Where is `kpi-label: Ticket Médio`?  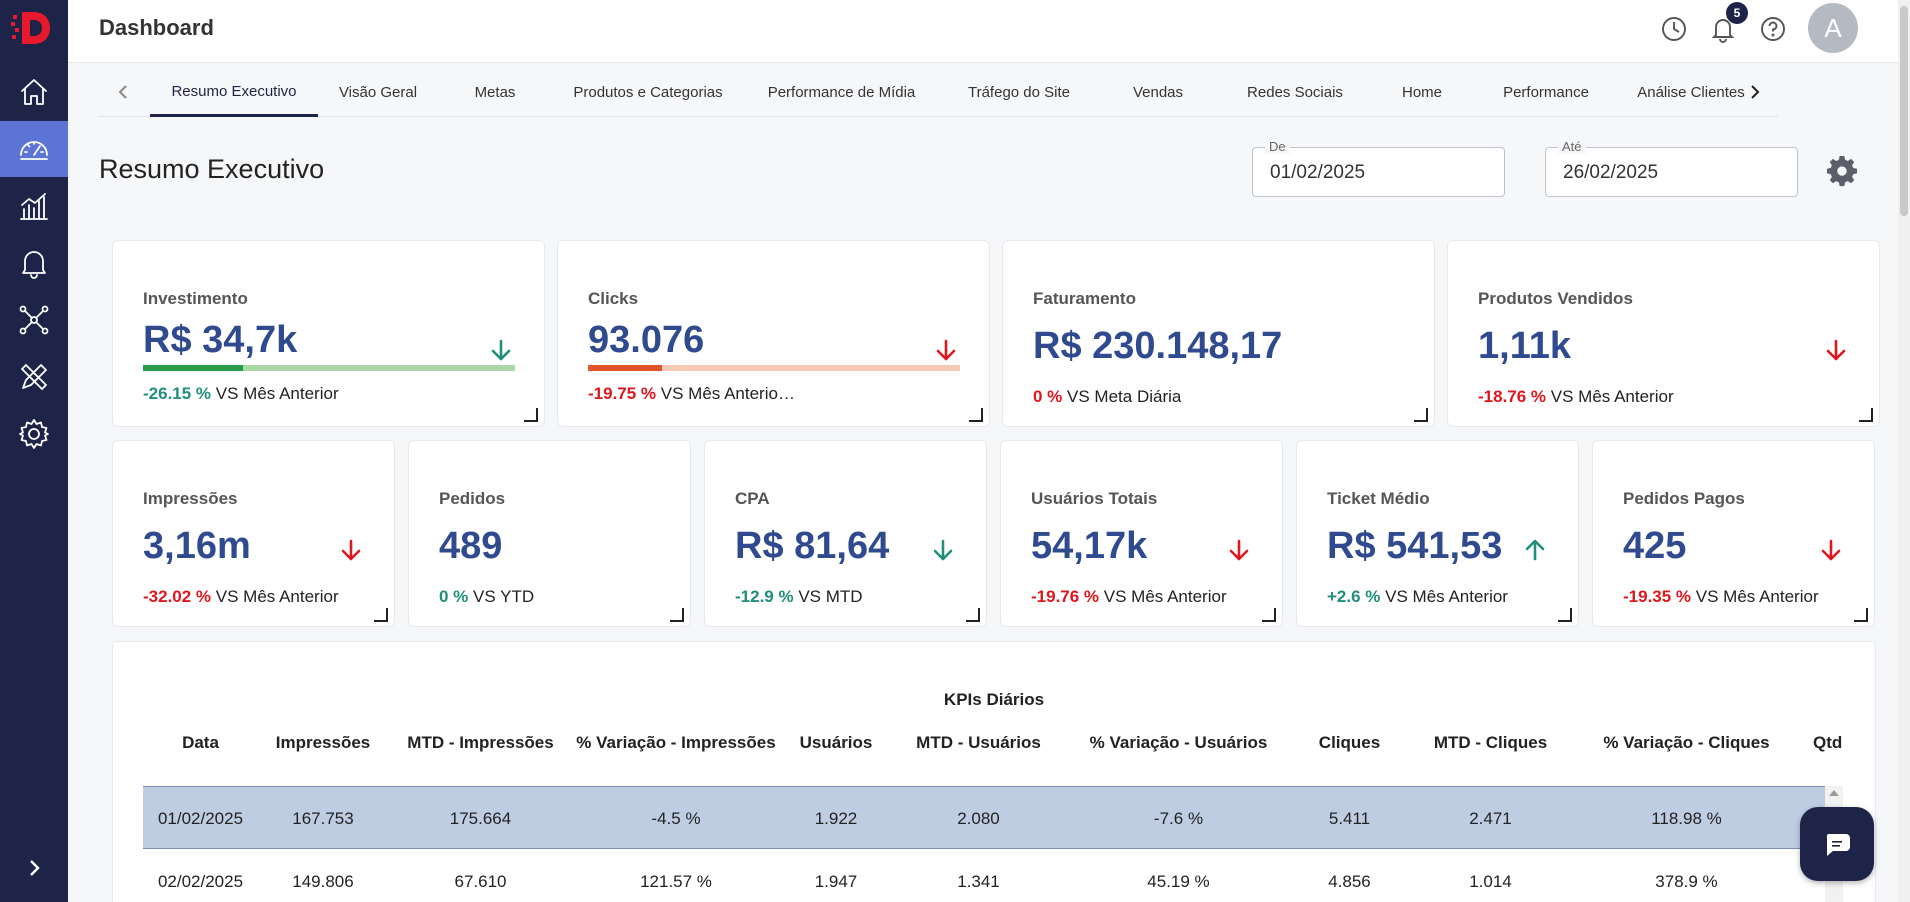 kpi-label: Ticket Médio is located at coordinates (1378, 498).